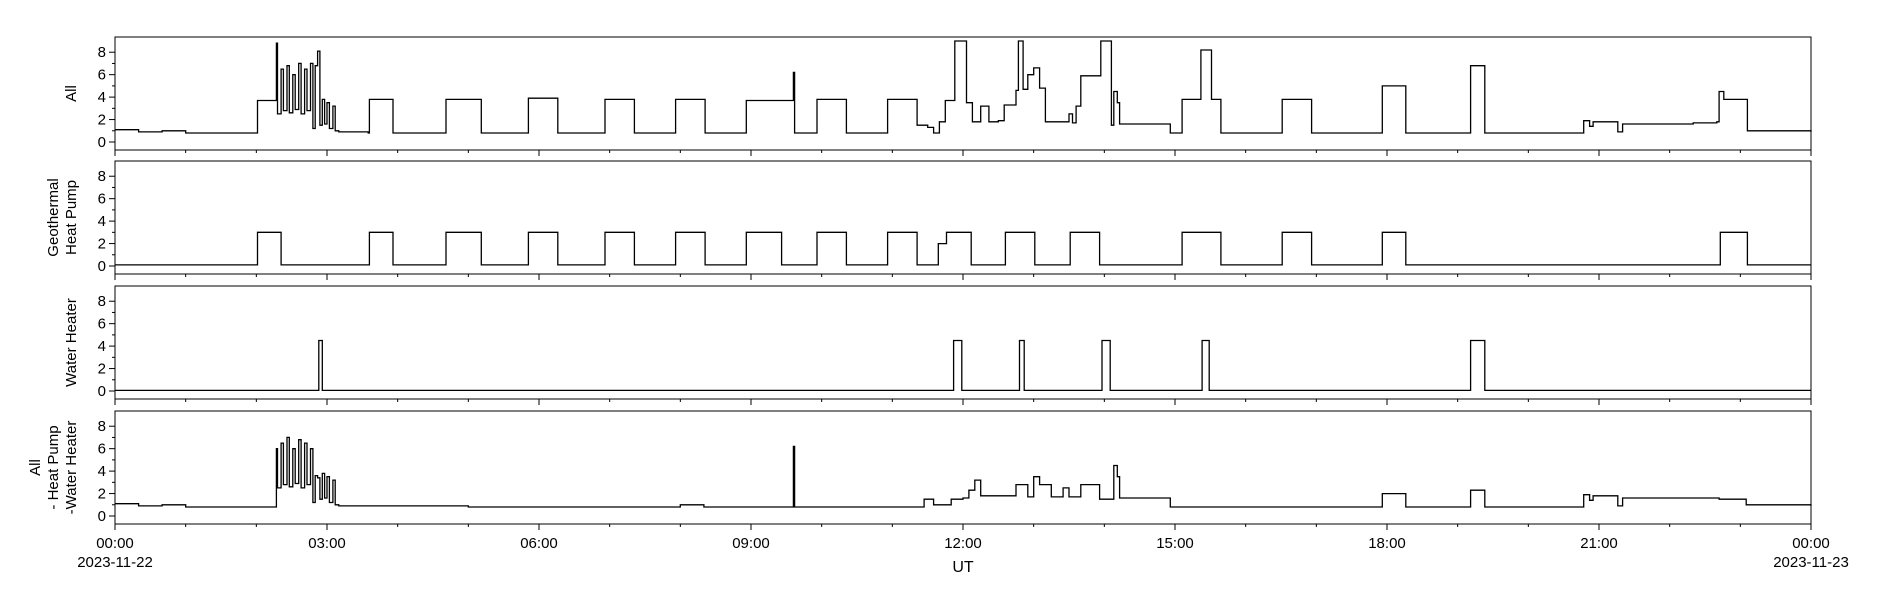 The image size is (1903, 607). I want to click on x-tick-date-label: 2023-11-22, so click(115, 562).